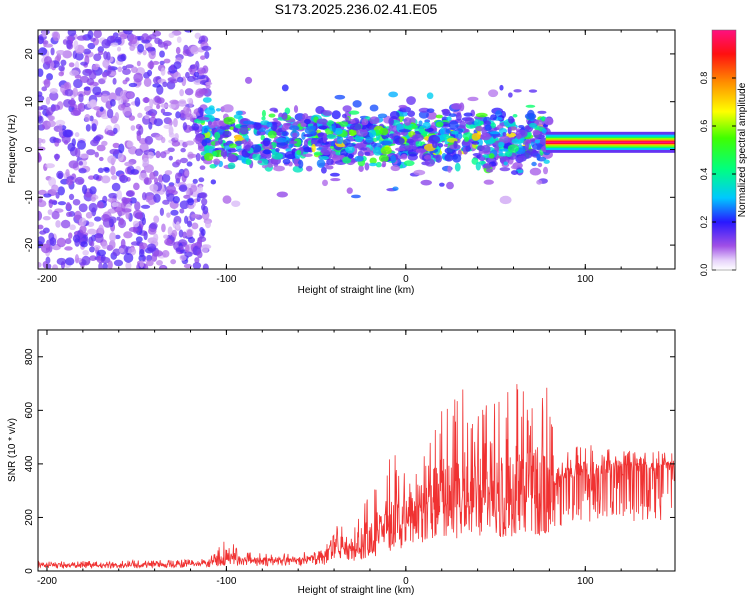 This screenshot has height=600, width=750. I want to click on y-tick-label: 800, so click(29, 356).